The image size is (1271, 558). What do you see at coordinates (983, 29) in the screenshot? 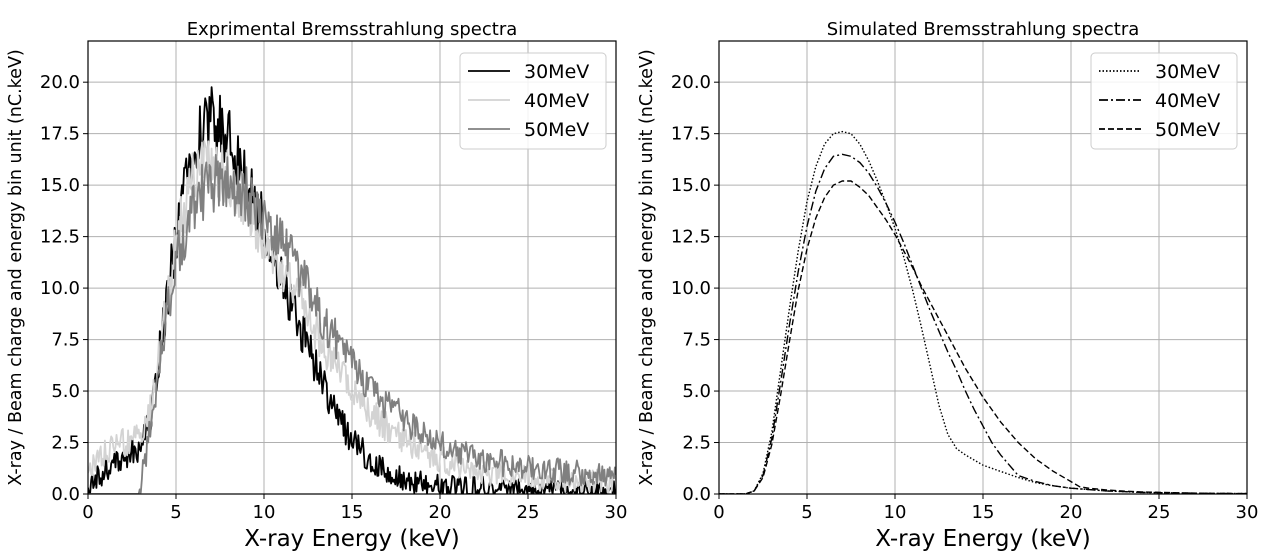
I see `chart-title: Simulated Bremsstrahlung spectra` at bounding box center [983, 29].